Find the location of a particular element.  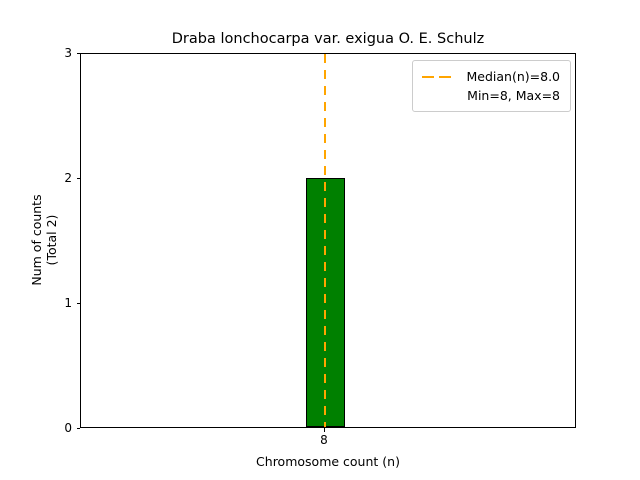

legend-entry-minmax: Min=8, Max=8 is located at coordinates (491, 95).